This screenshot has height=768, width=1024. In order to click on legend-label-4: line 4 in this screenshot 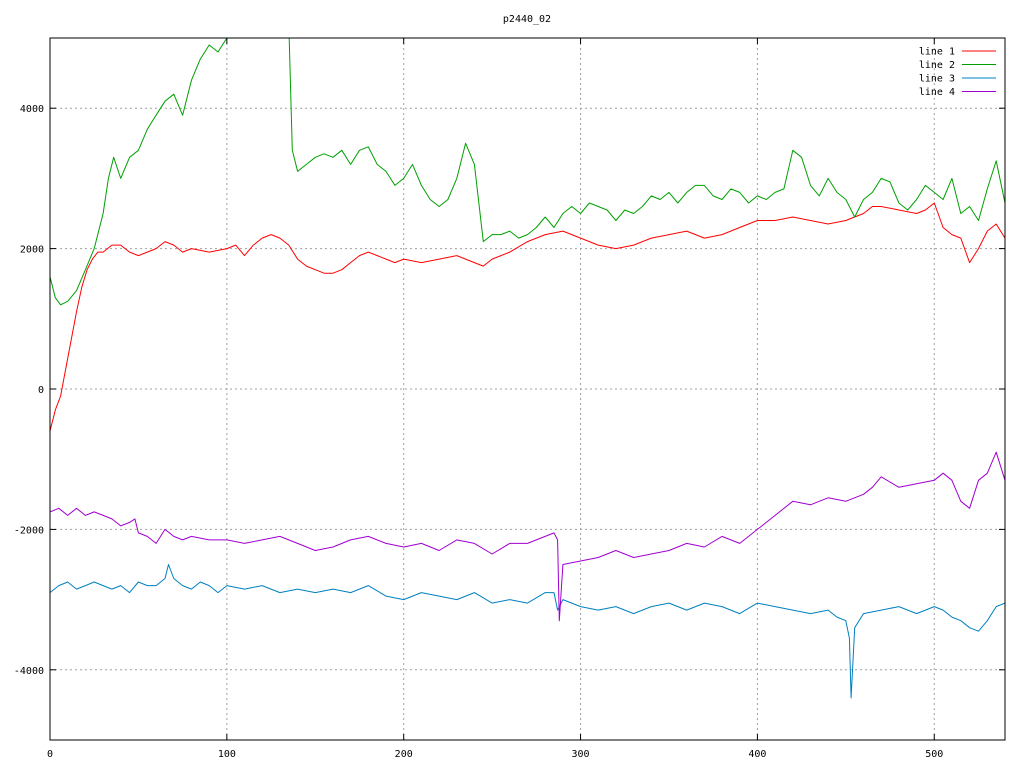, I will do `click(937, 92)`.